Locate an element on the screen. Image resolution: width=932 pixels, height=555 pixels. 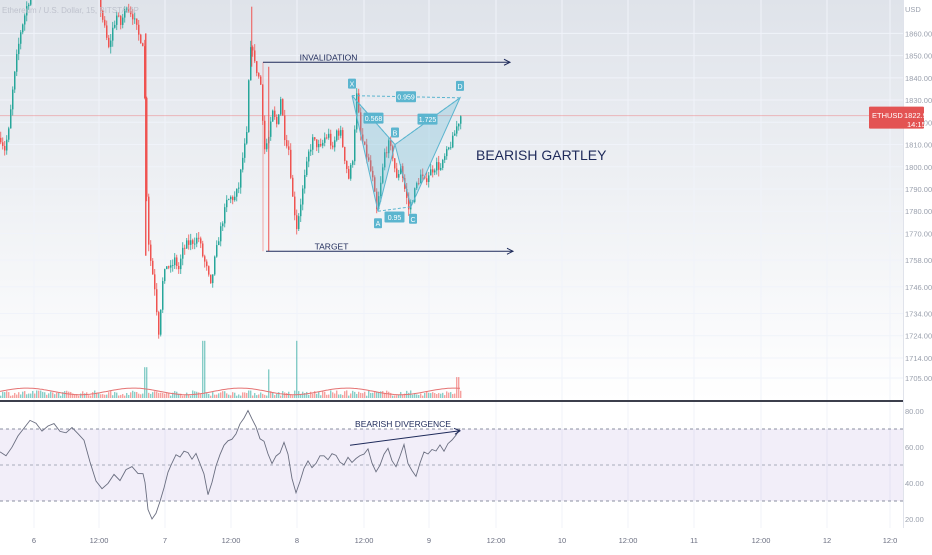
pattern-ratio-label: 0.959 is located at coordinates (406, 98).